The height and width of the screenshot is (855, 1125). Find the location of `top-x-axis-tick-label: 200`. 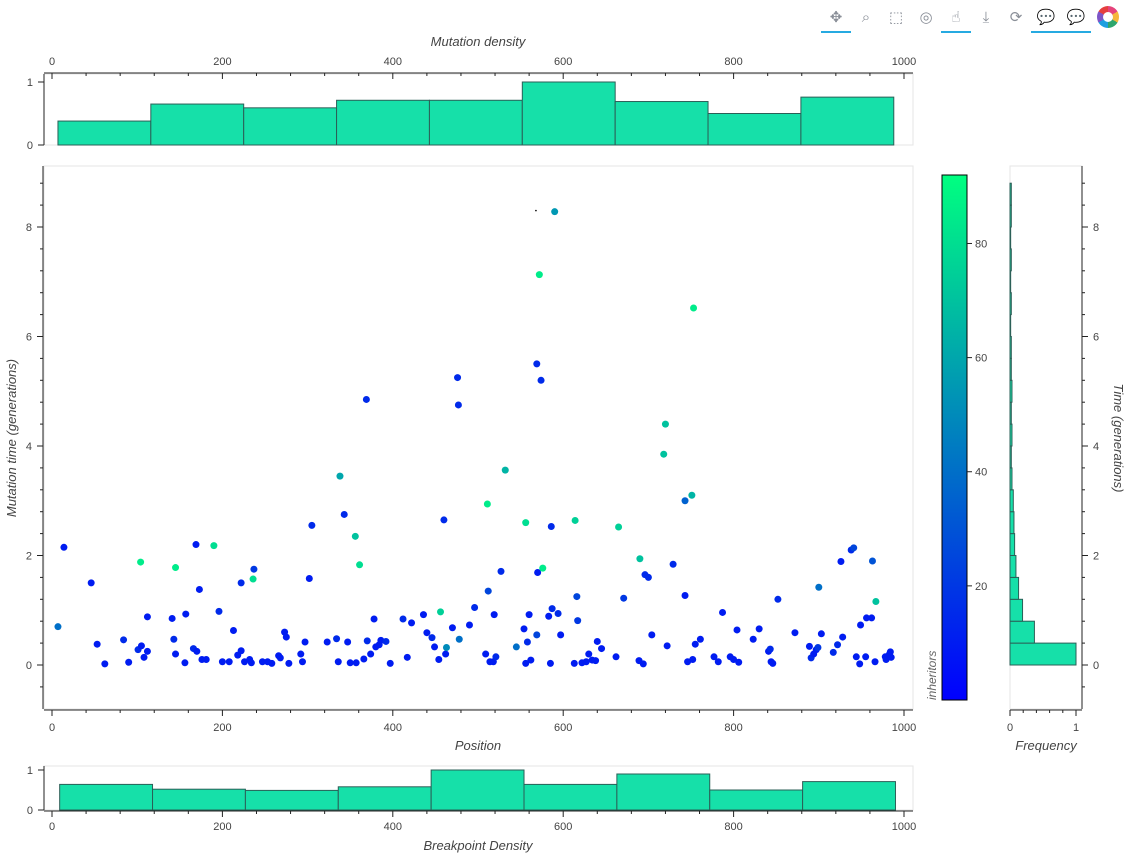

top-x-axis-tick-label: 200 is located at coordinates (222, 62).